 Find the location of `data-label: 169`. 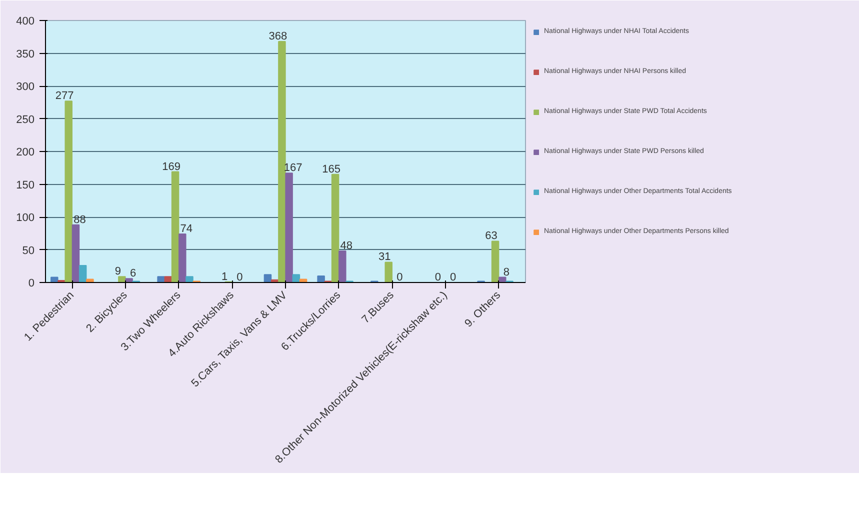

data-label: 169 is located at coordinates (171, 166).